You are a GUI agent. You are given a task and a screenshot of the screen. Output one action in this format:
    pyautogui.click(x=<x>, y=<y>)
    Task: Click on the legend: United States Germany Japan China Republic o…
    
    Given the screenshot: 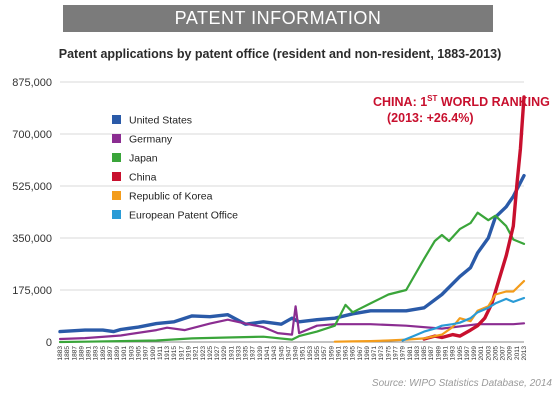 What is the action you would take?
    pyautogui.click(x=175, y=168)
    